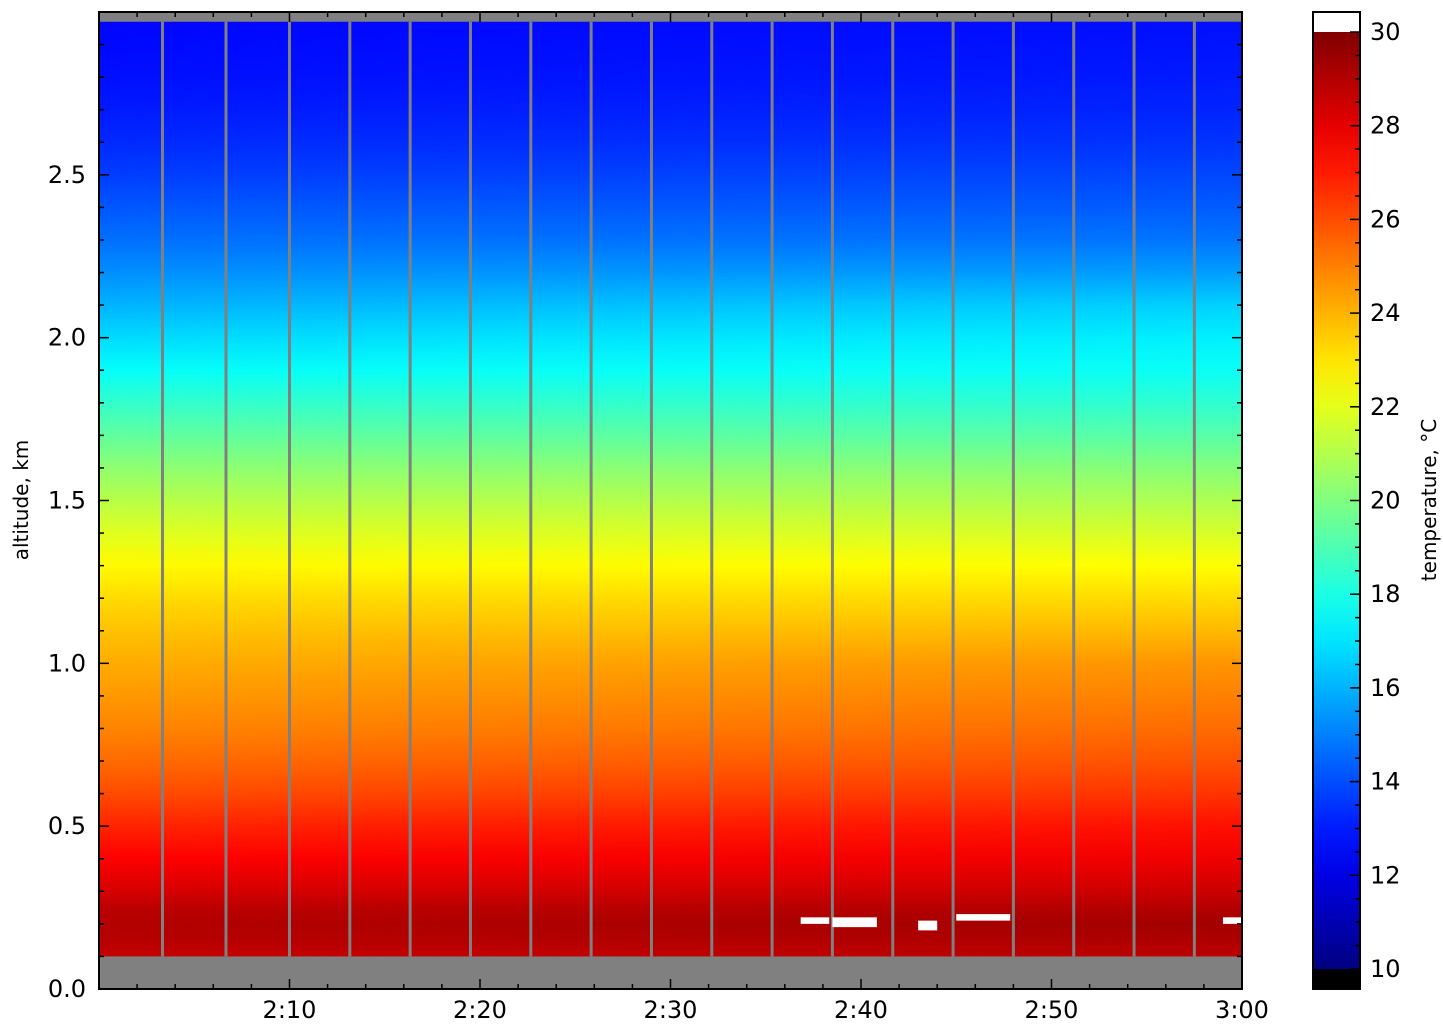 The height and width of the screenshot is (1025, 1443). I want to click on x-tick-label: 2:10, so click(290, 1010).